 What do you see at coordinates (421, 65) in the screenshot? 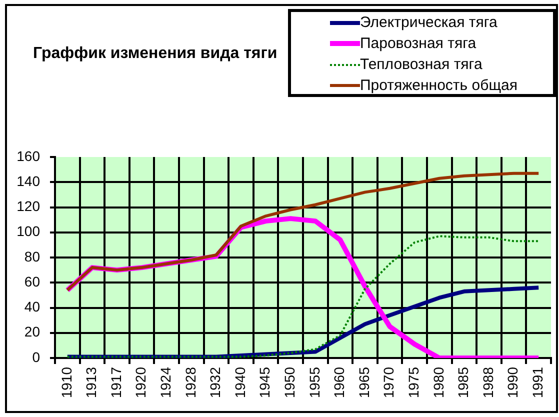
I see `legend-label: Тепловозная тяга` at bounding box center [421, 65].